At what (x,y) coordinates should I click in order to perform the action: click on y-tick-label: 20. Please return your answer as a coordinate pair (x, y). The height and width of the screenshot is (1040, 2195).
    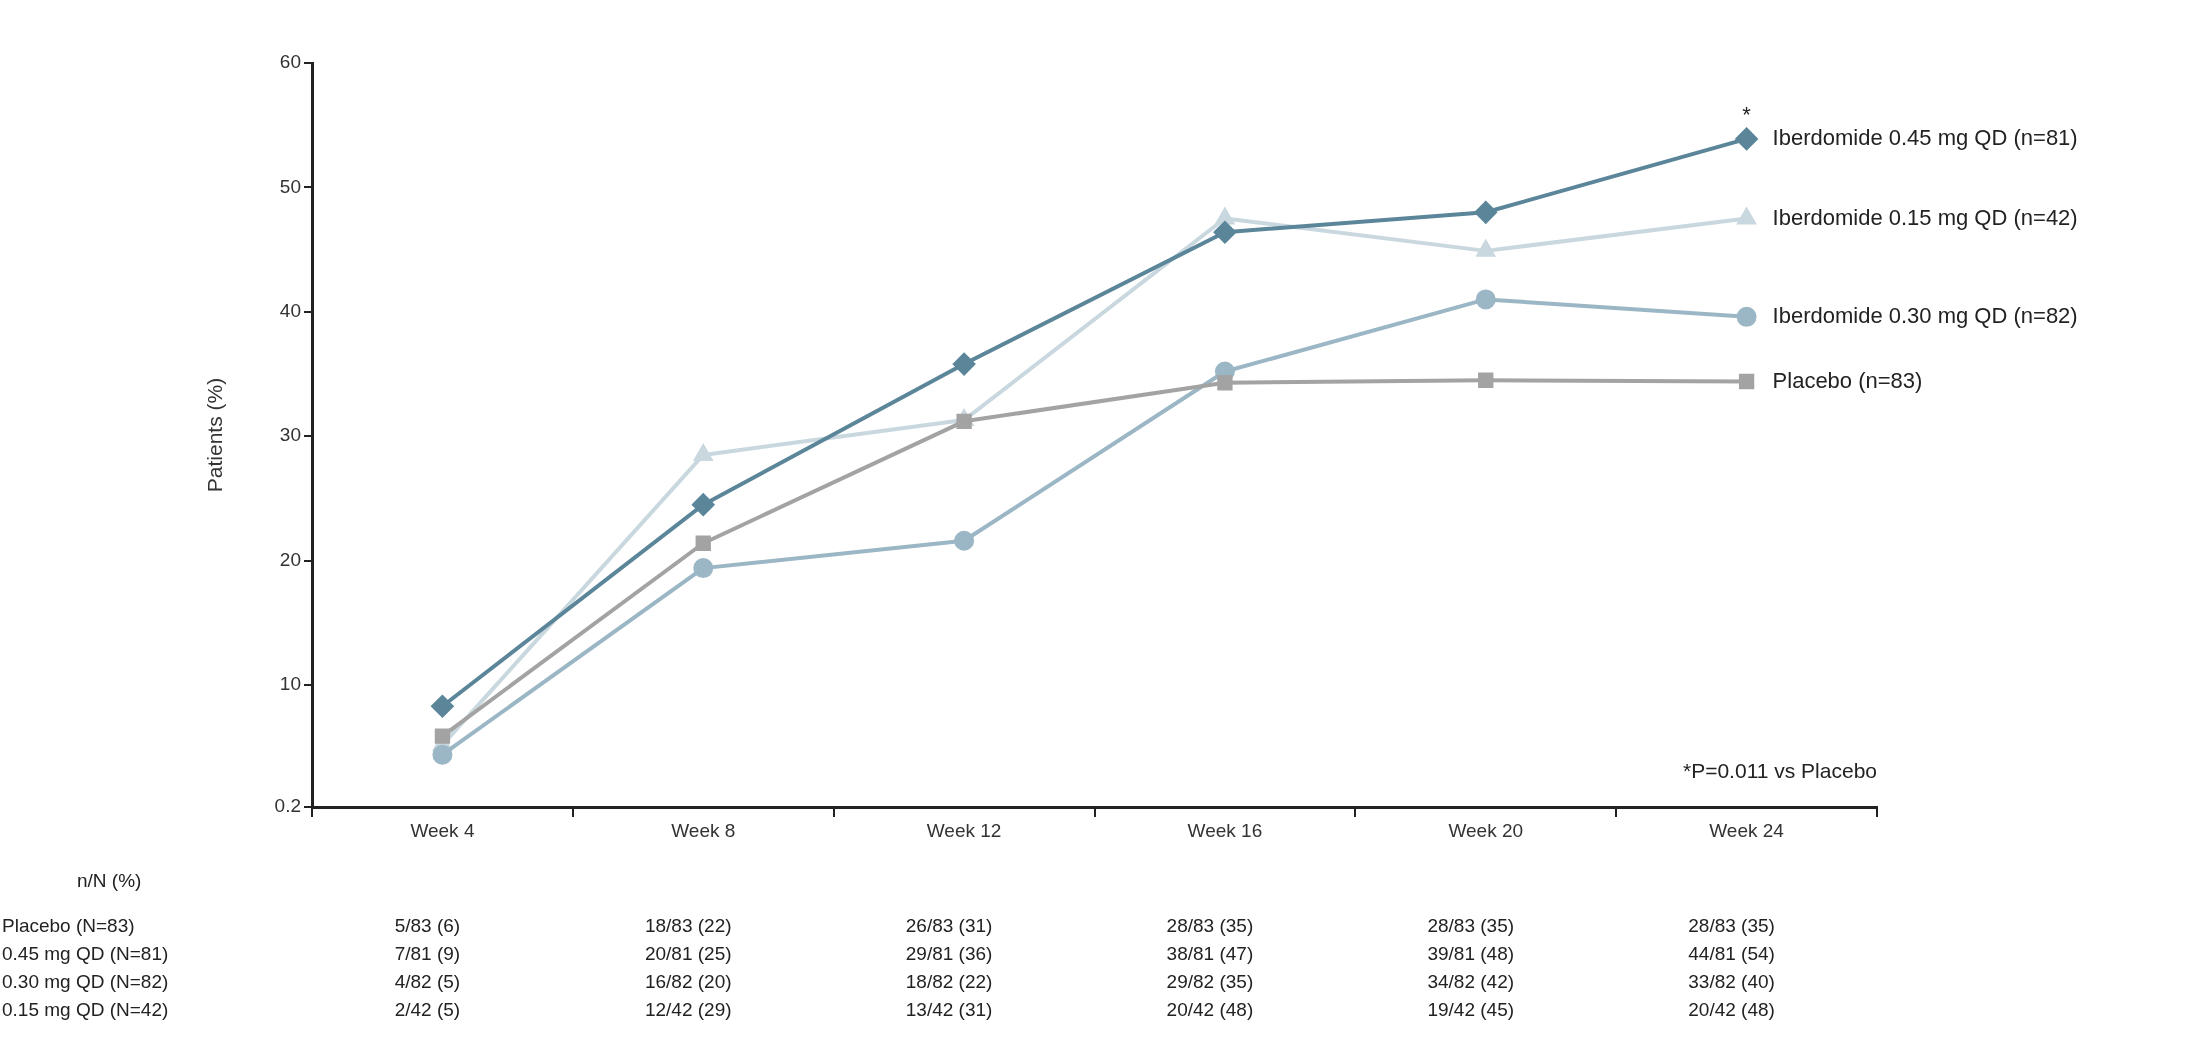
    Looking at the image, I should click on (290, 559).